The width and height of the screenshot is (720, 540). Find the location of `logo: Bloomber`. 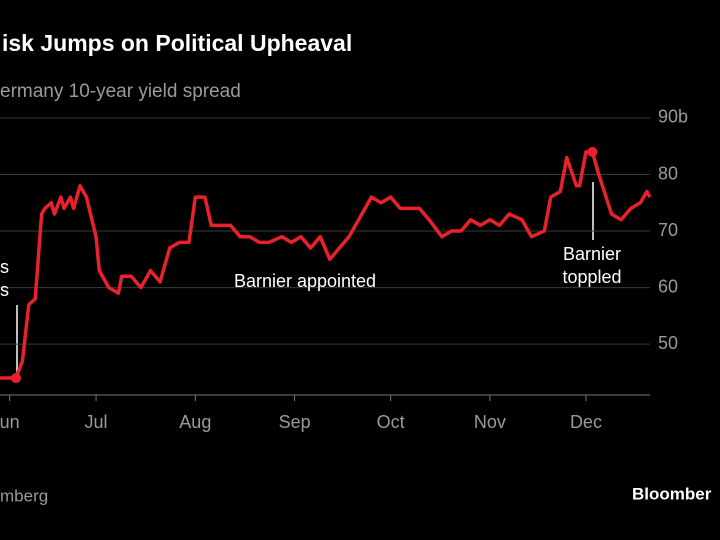

logo: Bloomber is located at coordinates (672, 493).